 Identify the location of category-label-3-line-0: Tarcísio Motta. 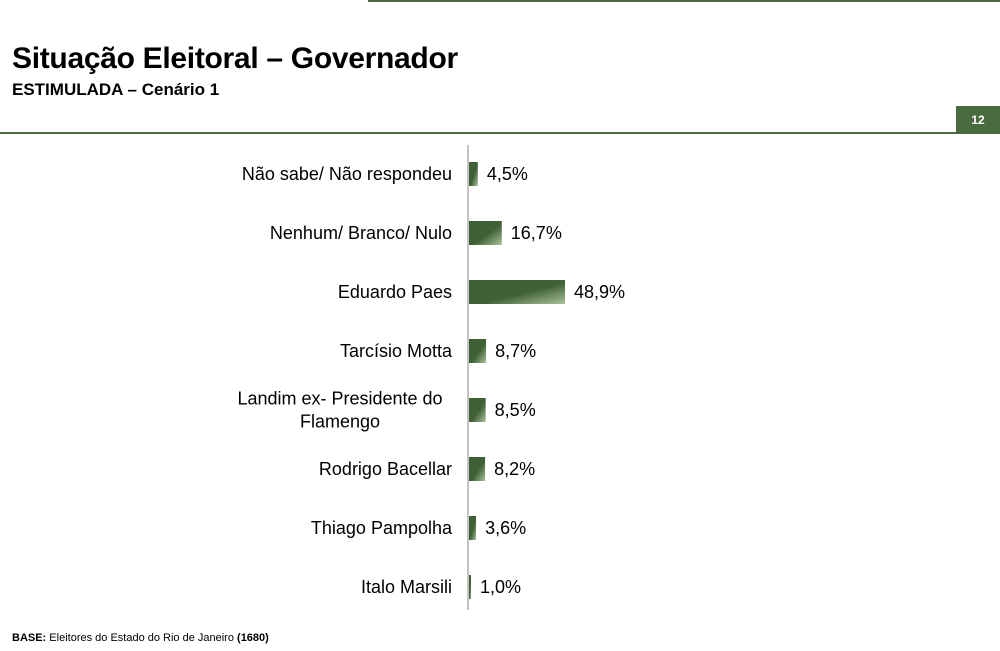
(396, 351).